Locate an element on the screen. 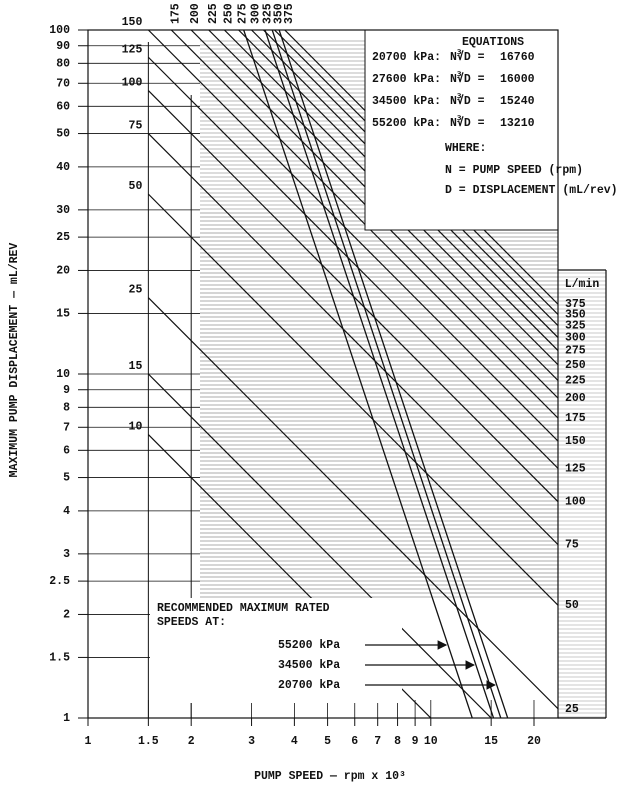 The image size is (637, 793). where-title: WHERE: is located at coordinates (465, 148).